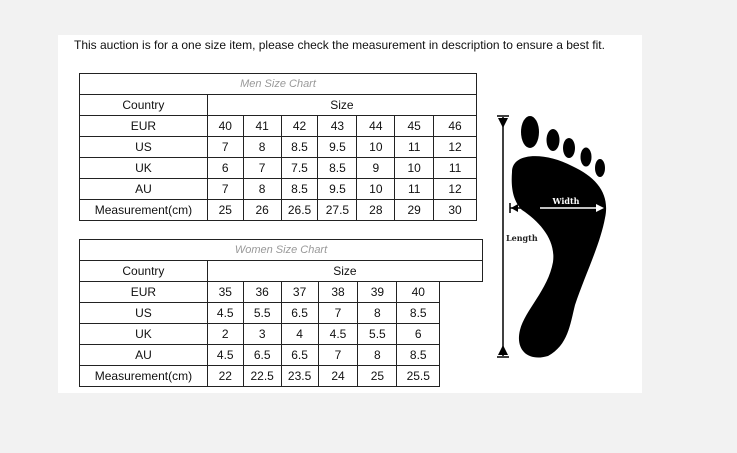 The height and width of the screenshot is (453, 737). I want to click on size-cell: 42, so click(299, 126).